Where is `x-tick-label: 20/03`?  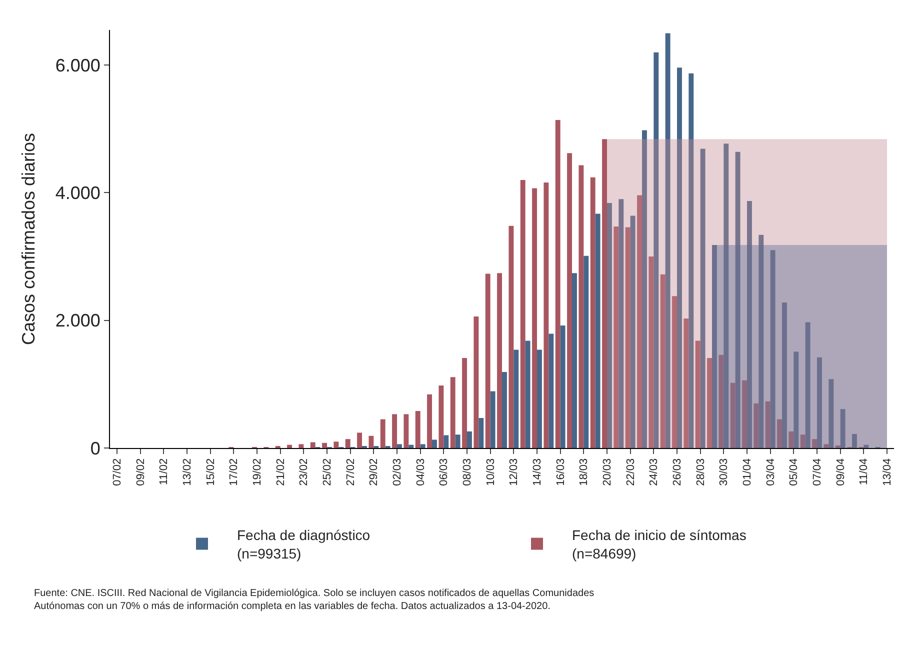
x-tick-label: 20/03 is located at coordinates (608, 472).